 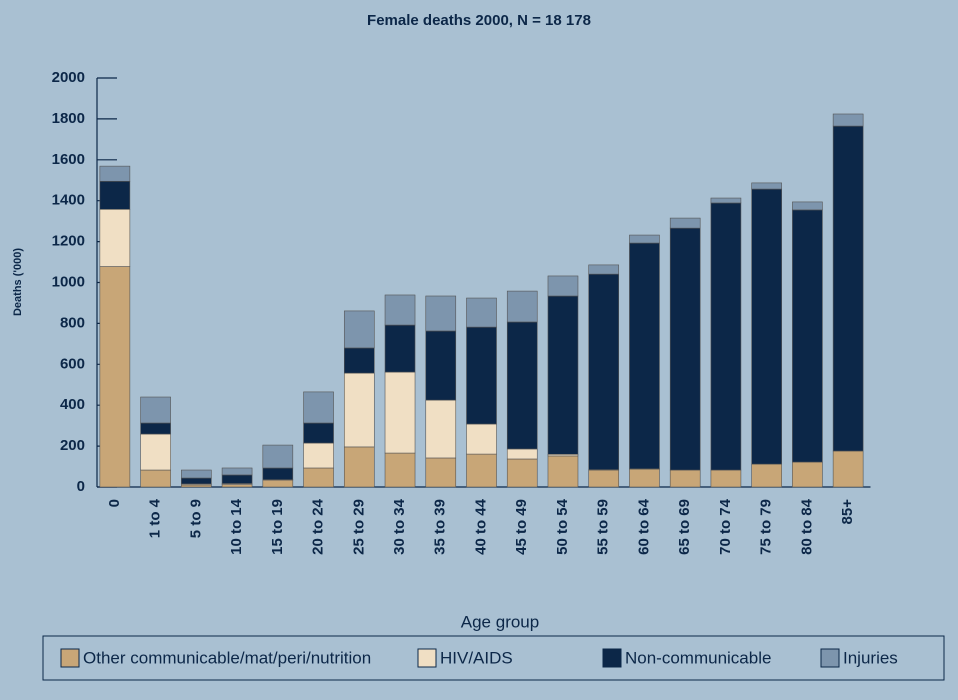 I want to click on y-tick-label: 1400, so click(x=68, y=200).